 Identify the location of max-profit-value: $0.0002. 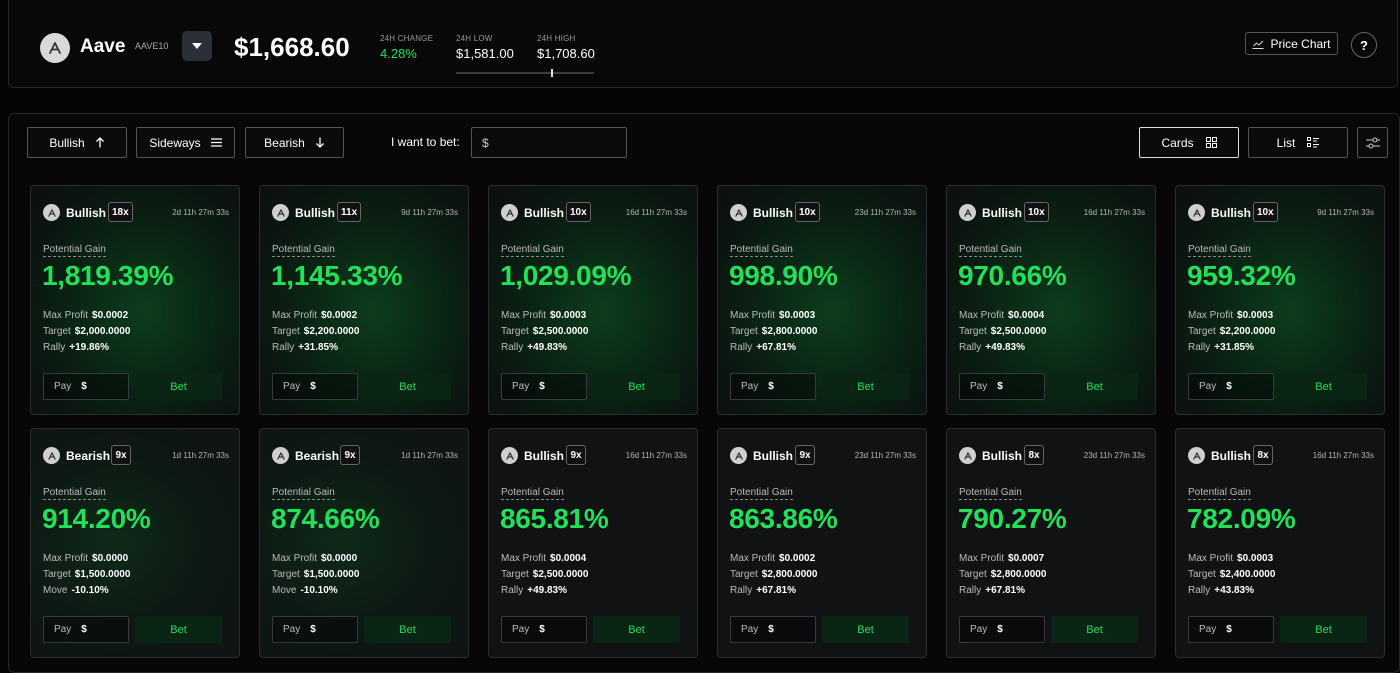
(110, 315).